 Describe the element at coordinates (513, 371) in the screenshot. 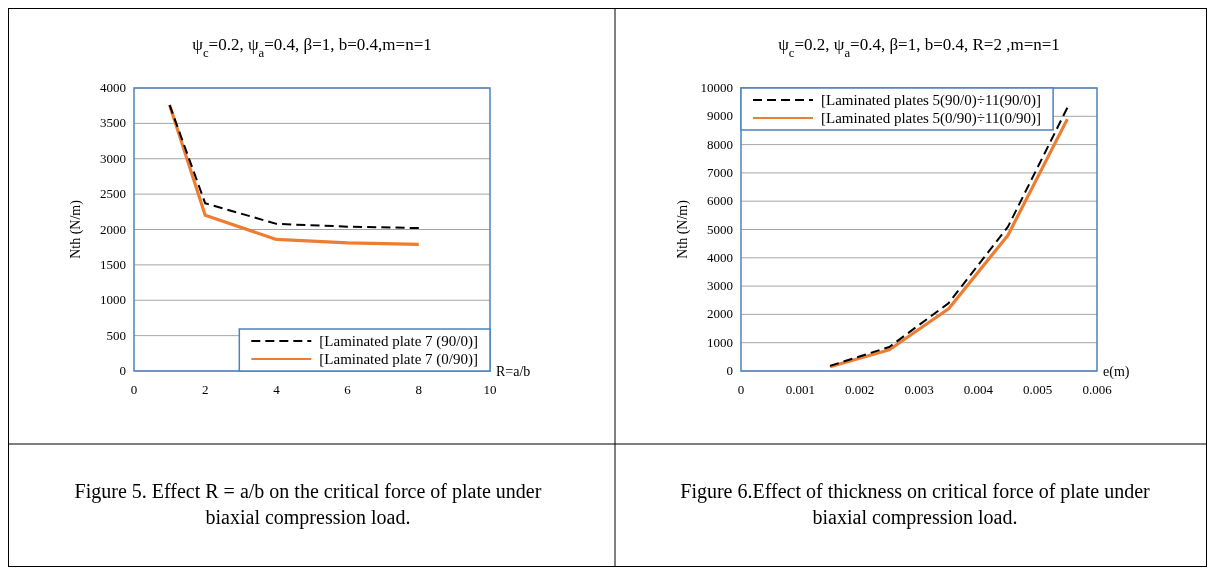

I see `x-axis-title: R=a/b` at that location.